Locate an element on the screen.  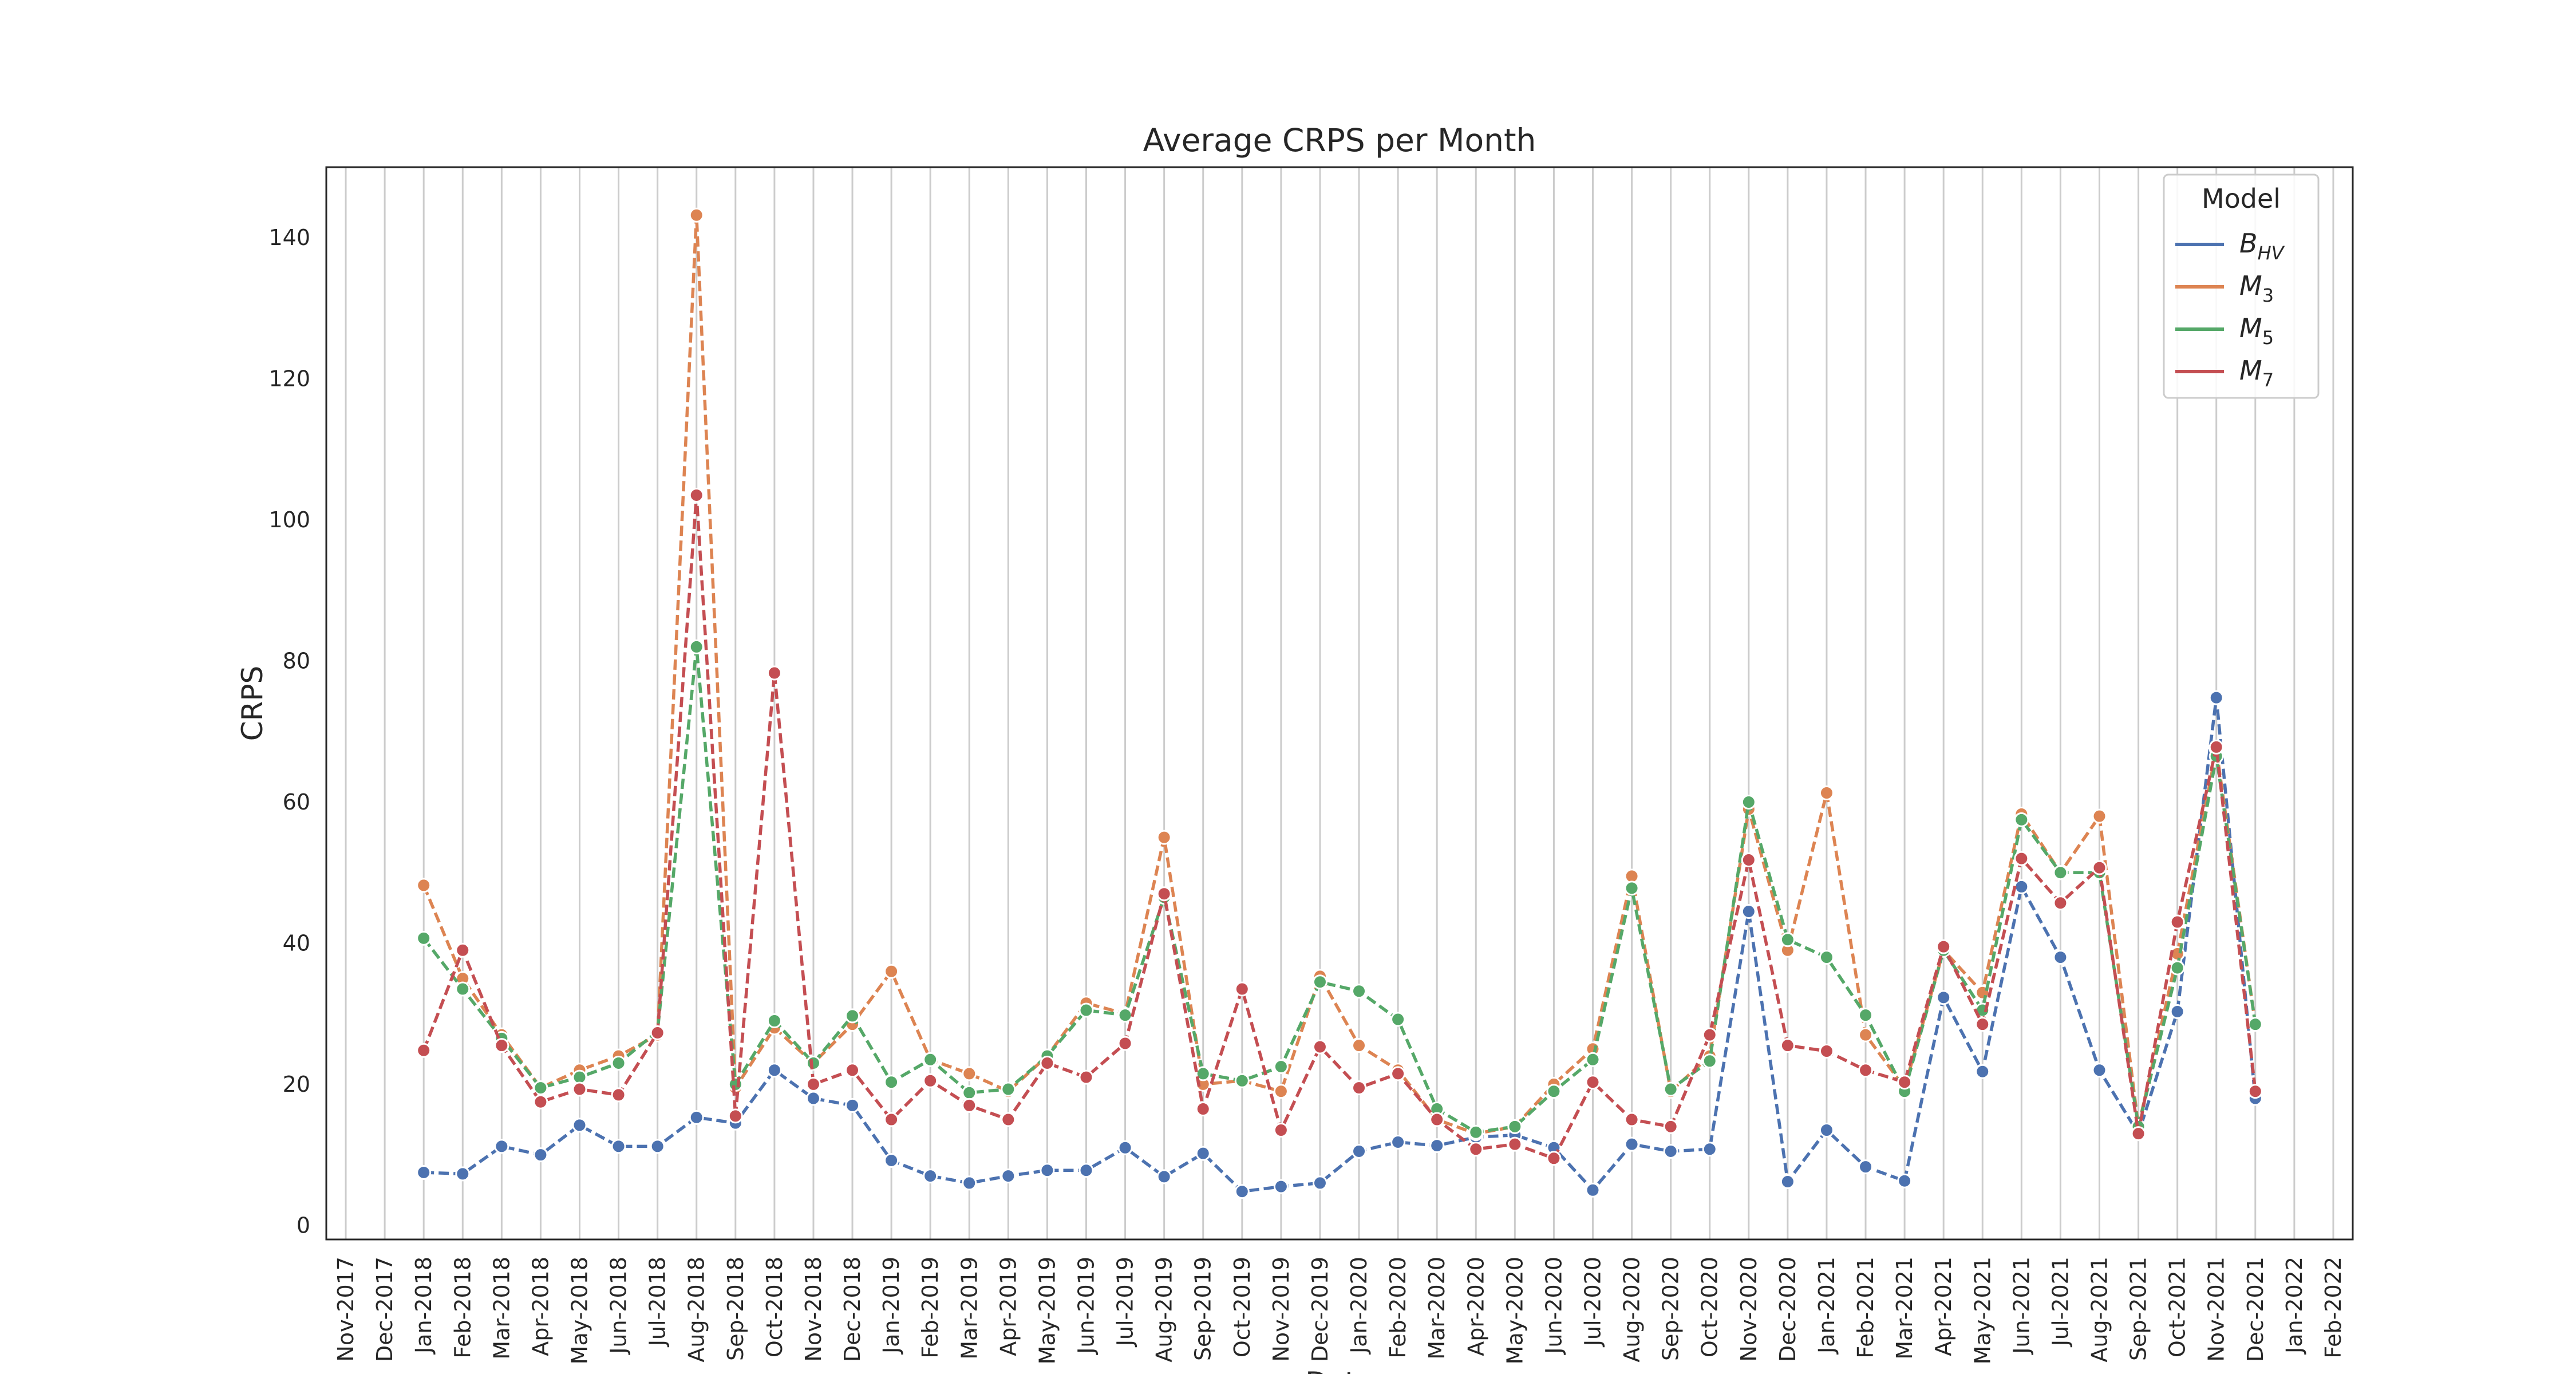
x-tick-label: Jun-2019 is located at coordinates (1086, 1306).